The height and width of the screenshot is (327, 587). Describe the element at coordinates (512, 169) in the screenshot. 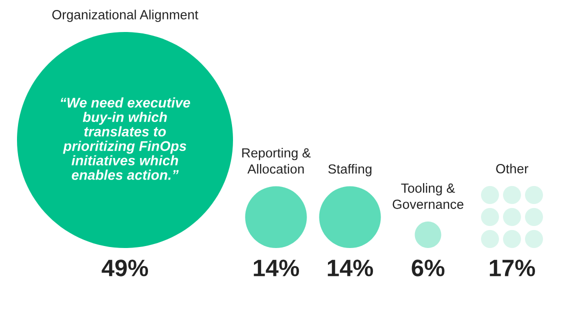

I see `category-label: Other` at that location.